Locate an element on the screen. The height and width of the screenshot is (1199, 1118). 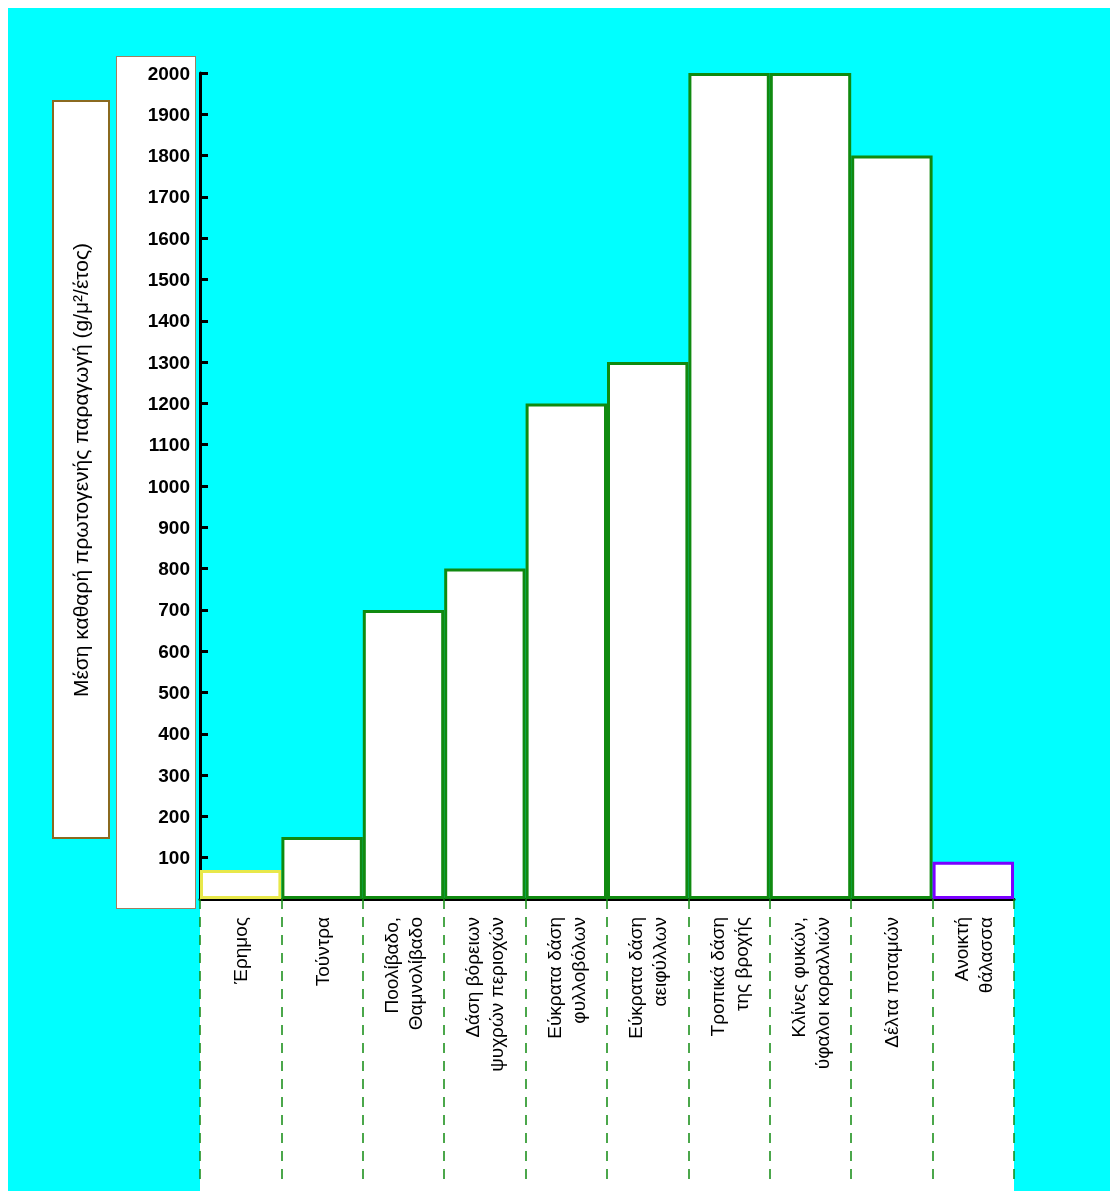
y-tick-label: 1300 is located at coordinates (168, 362).